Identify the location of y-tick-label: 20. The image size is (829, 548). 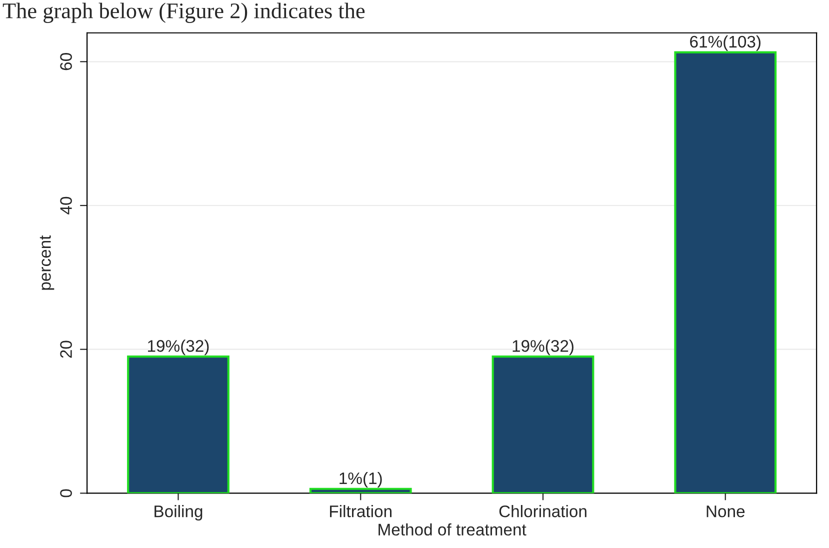
(66, 349).